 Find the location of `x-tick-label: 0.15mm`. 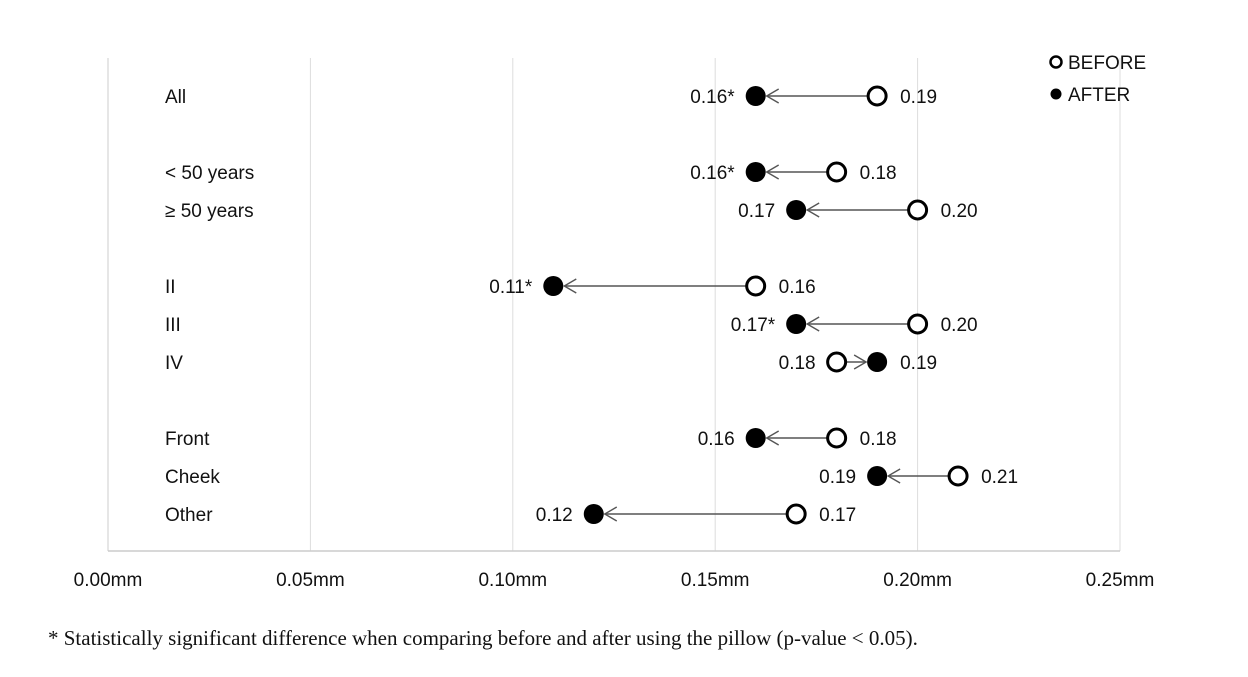

x-tick-label: 0.15mm is located at coordinates (715, 580).